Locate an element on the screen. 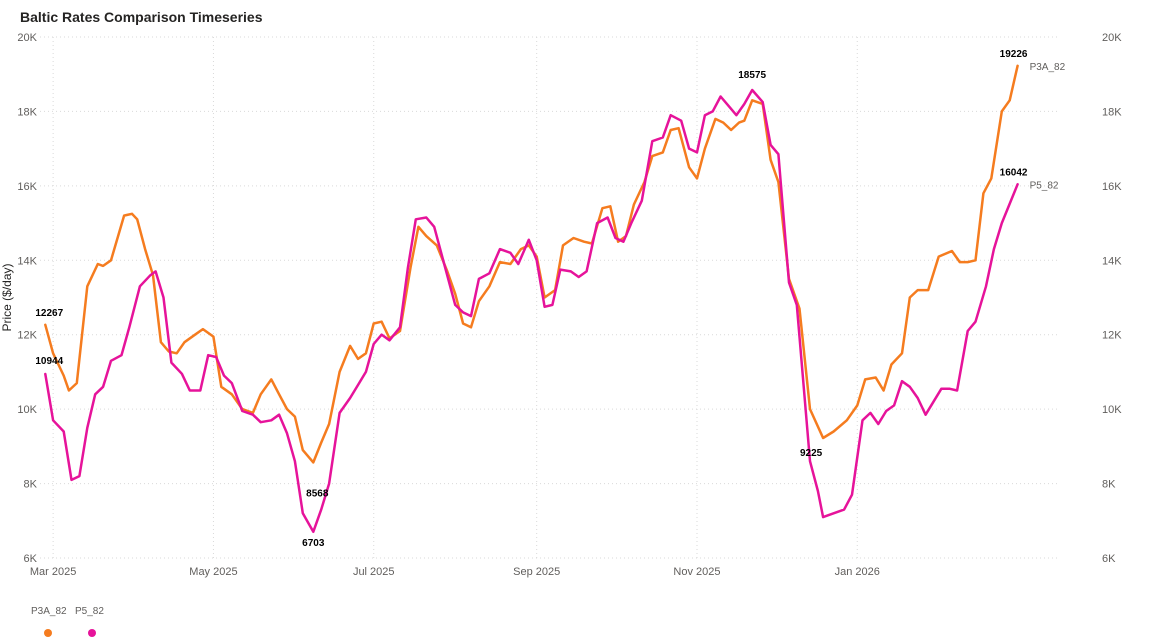  y-tick-label-right: 20K is located at coordinates (1112, 38).